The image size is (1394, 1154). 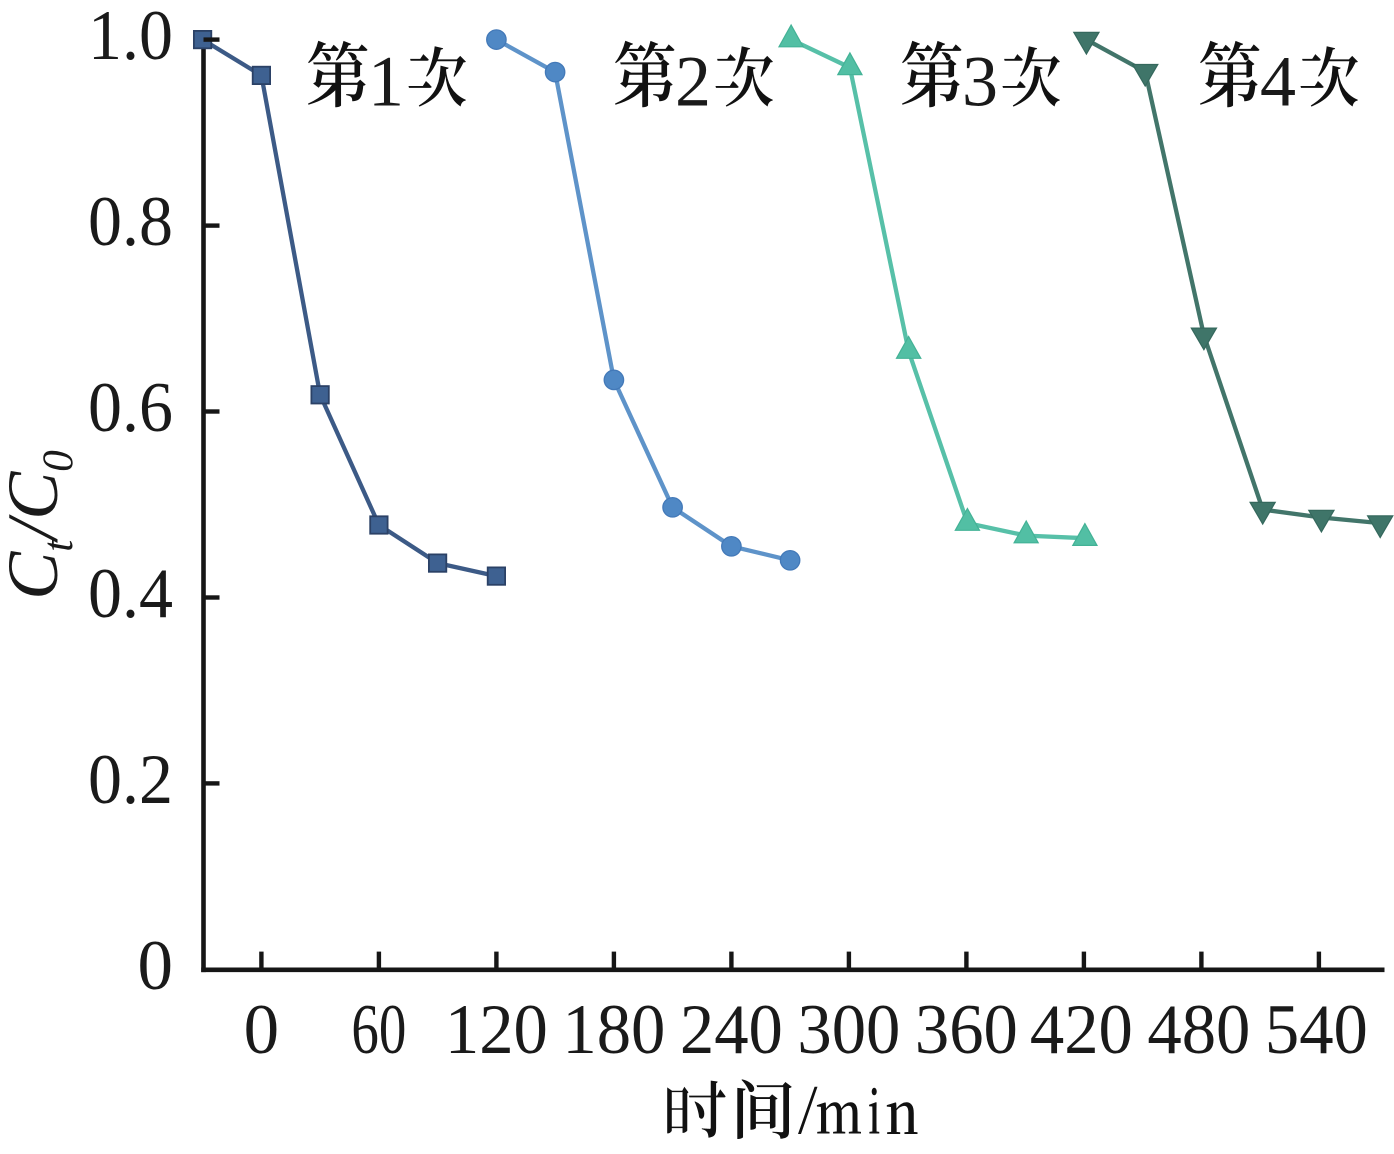 I want to click on svg-text: 120, so click(x=496, y=1030).